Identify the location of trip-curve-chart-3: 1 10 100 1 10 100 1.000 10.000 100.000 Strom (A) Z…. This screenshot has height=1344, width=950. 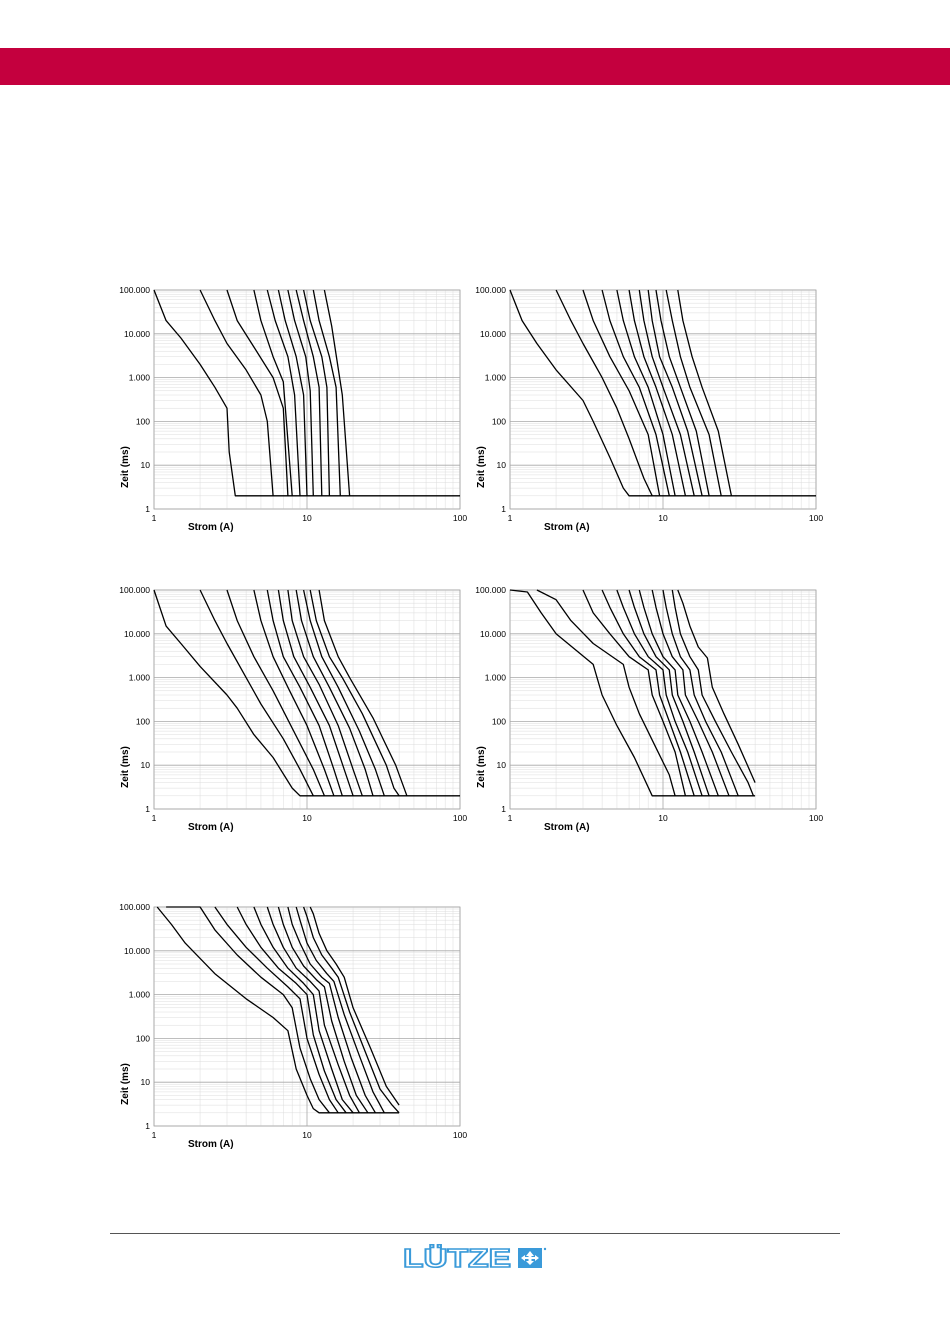
(290, 710).